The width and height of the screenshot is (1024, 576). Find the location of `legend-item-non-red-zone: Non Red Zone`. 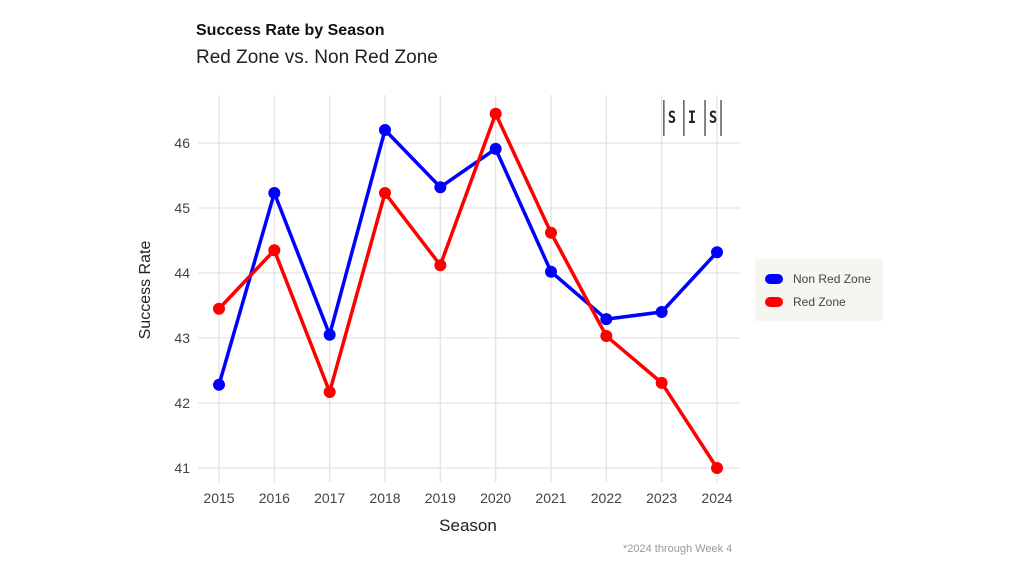

legend-item-non-red-zone: Non Red Zone is located at coordinates (818, 279).